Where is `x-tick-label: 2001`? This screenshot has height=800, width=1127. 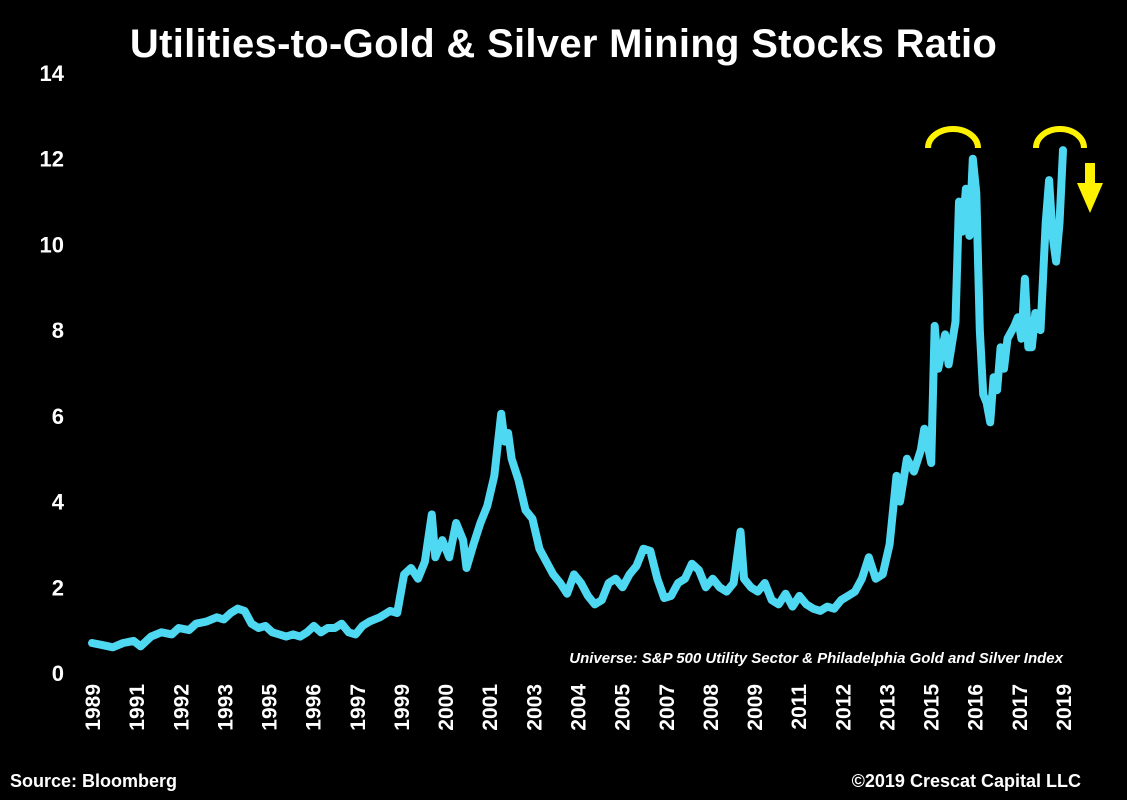
x-tick-label: 2001 is located at coordinates (490, 707).